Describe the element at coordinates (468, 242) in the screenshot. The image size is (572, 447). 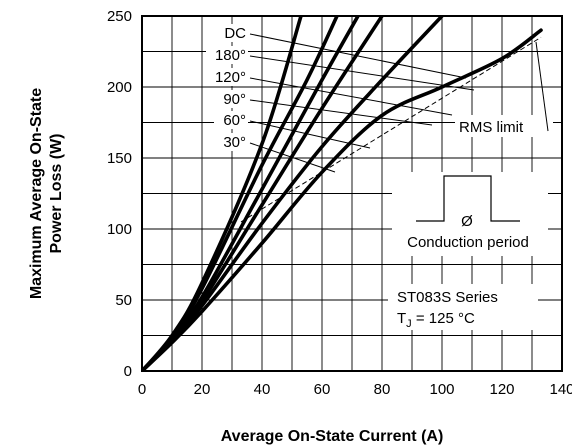
I see `conduction-period-label: Conduction period` at that location.